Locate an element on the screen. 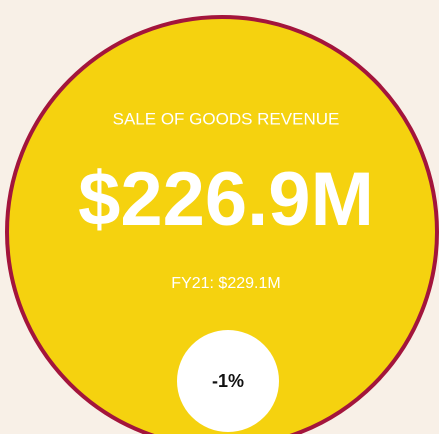 The image size is (439, 434). kpi-comparison: FY21: $229.1M is located at coordinates (225, 283).